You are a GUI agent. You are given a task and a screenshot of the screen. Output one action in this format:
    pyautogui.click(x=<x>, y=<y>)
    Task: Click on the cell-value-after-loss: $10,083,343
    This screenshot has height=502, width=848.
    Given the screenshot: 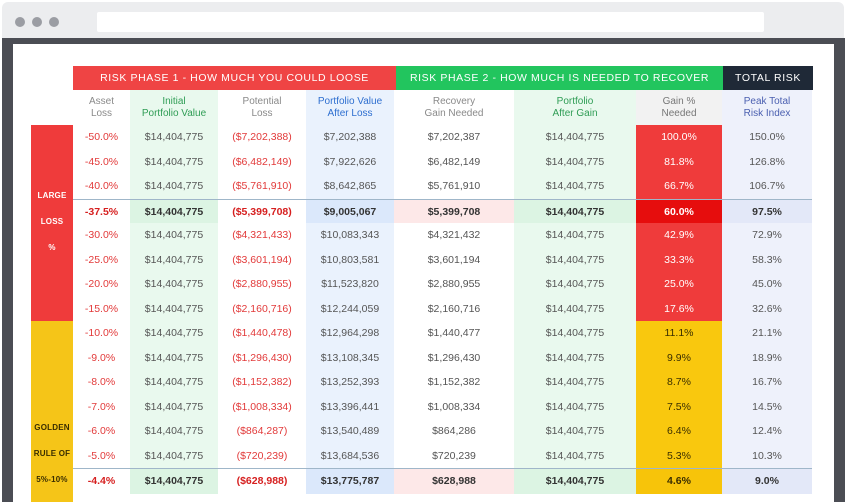 What is the action you would take?
    pyautogui.click(x=350, y=235)
    